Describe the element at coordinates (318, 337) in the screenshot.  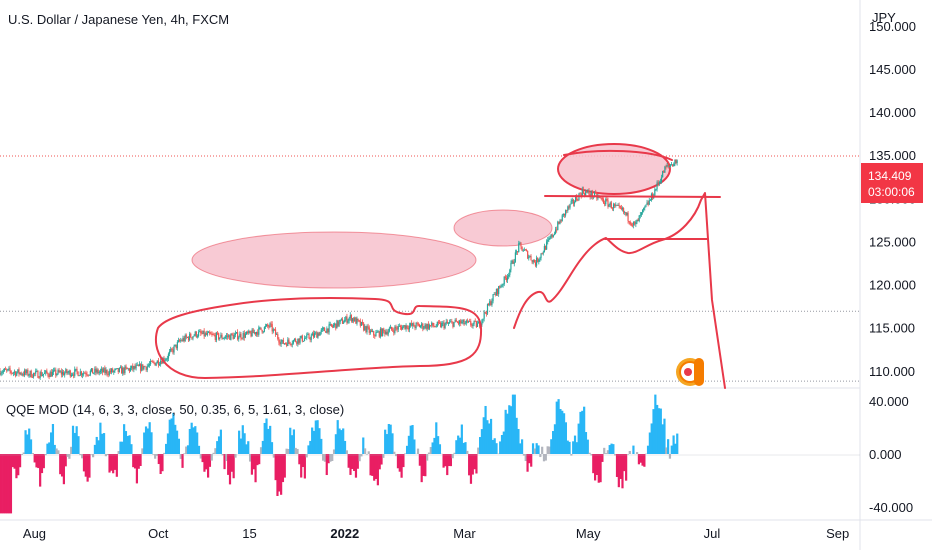
I see `range-loop` at that location.